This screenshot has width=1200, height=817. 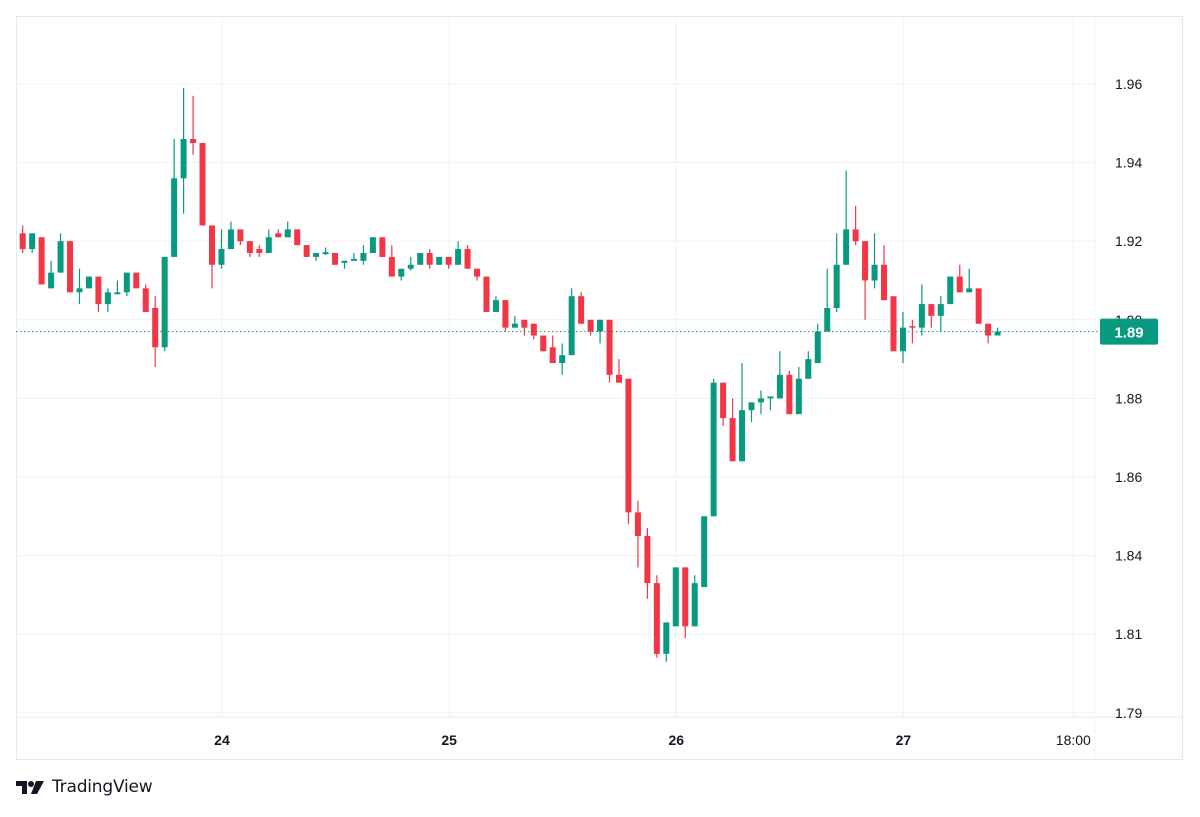 I want to click on y-tick-label: 1.79, so click(x=1128, y=713).